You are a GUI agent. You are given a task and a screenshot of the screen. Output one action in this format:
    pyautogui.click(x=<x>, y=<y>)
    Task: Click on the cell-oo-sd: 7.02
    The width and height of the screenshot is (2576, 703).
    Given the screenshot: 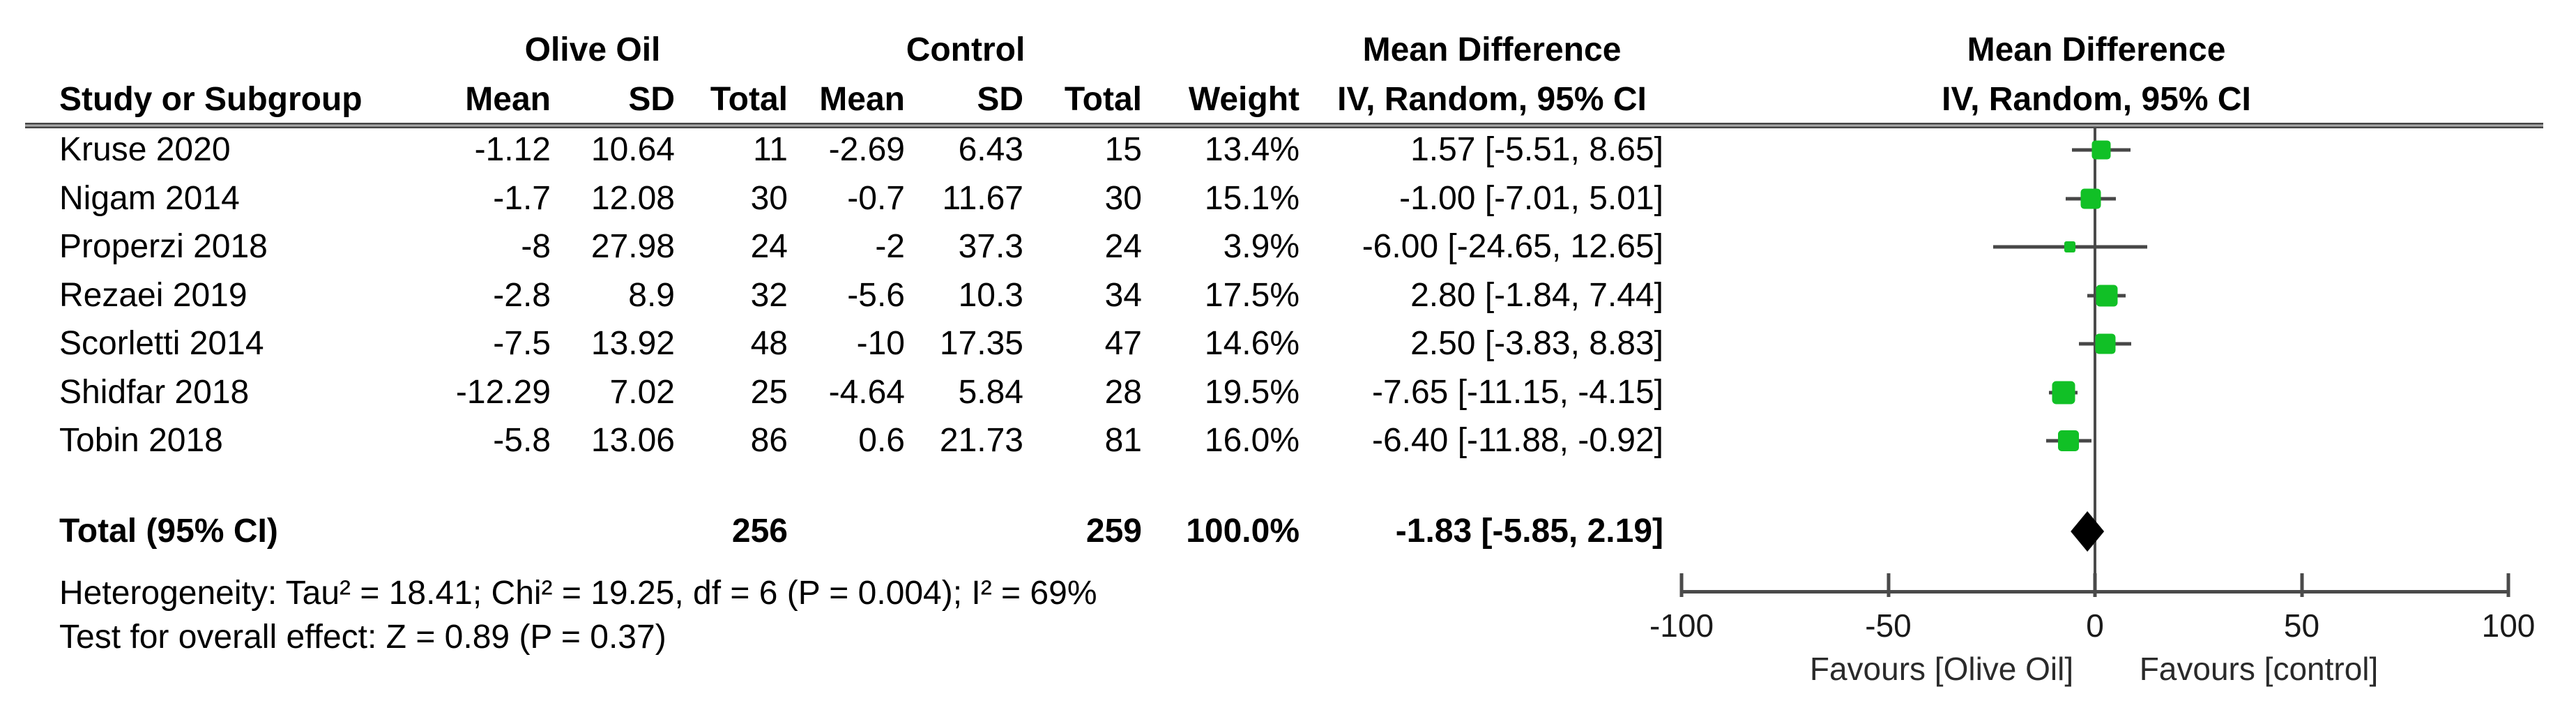 What is the action you would take?
    pyautogui.click(x=642, y=392)
    